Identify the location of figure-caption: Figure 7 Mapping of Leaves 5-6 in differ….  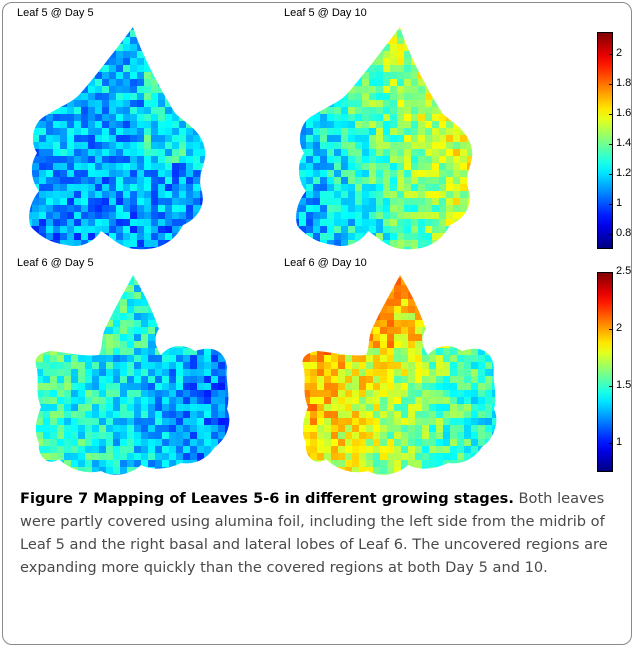
(320, 533).